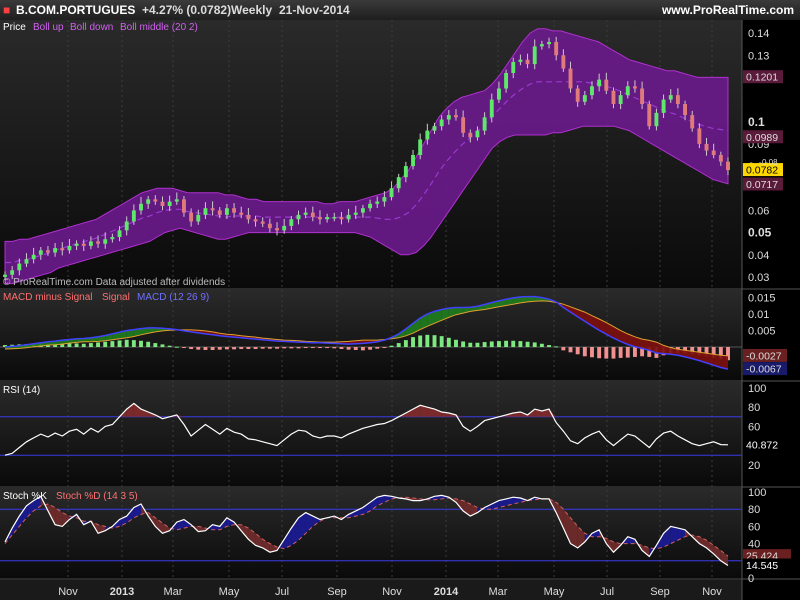  What do you see at coordinates (446, 592) in the screenshot?
I see `x-axis-label: 2014` at bounding box center [446, 592].